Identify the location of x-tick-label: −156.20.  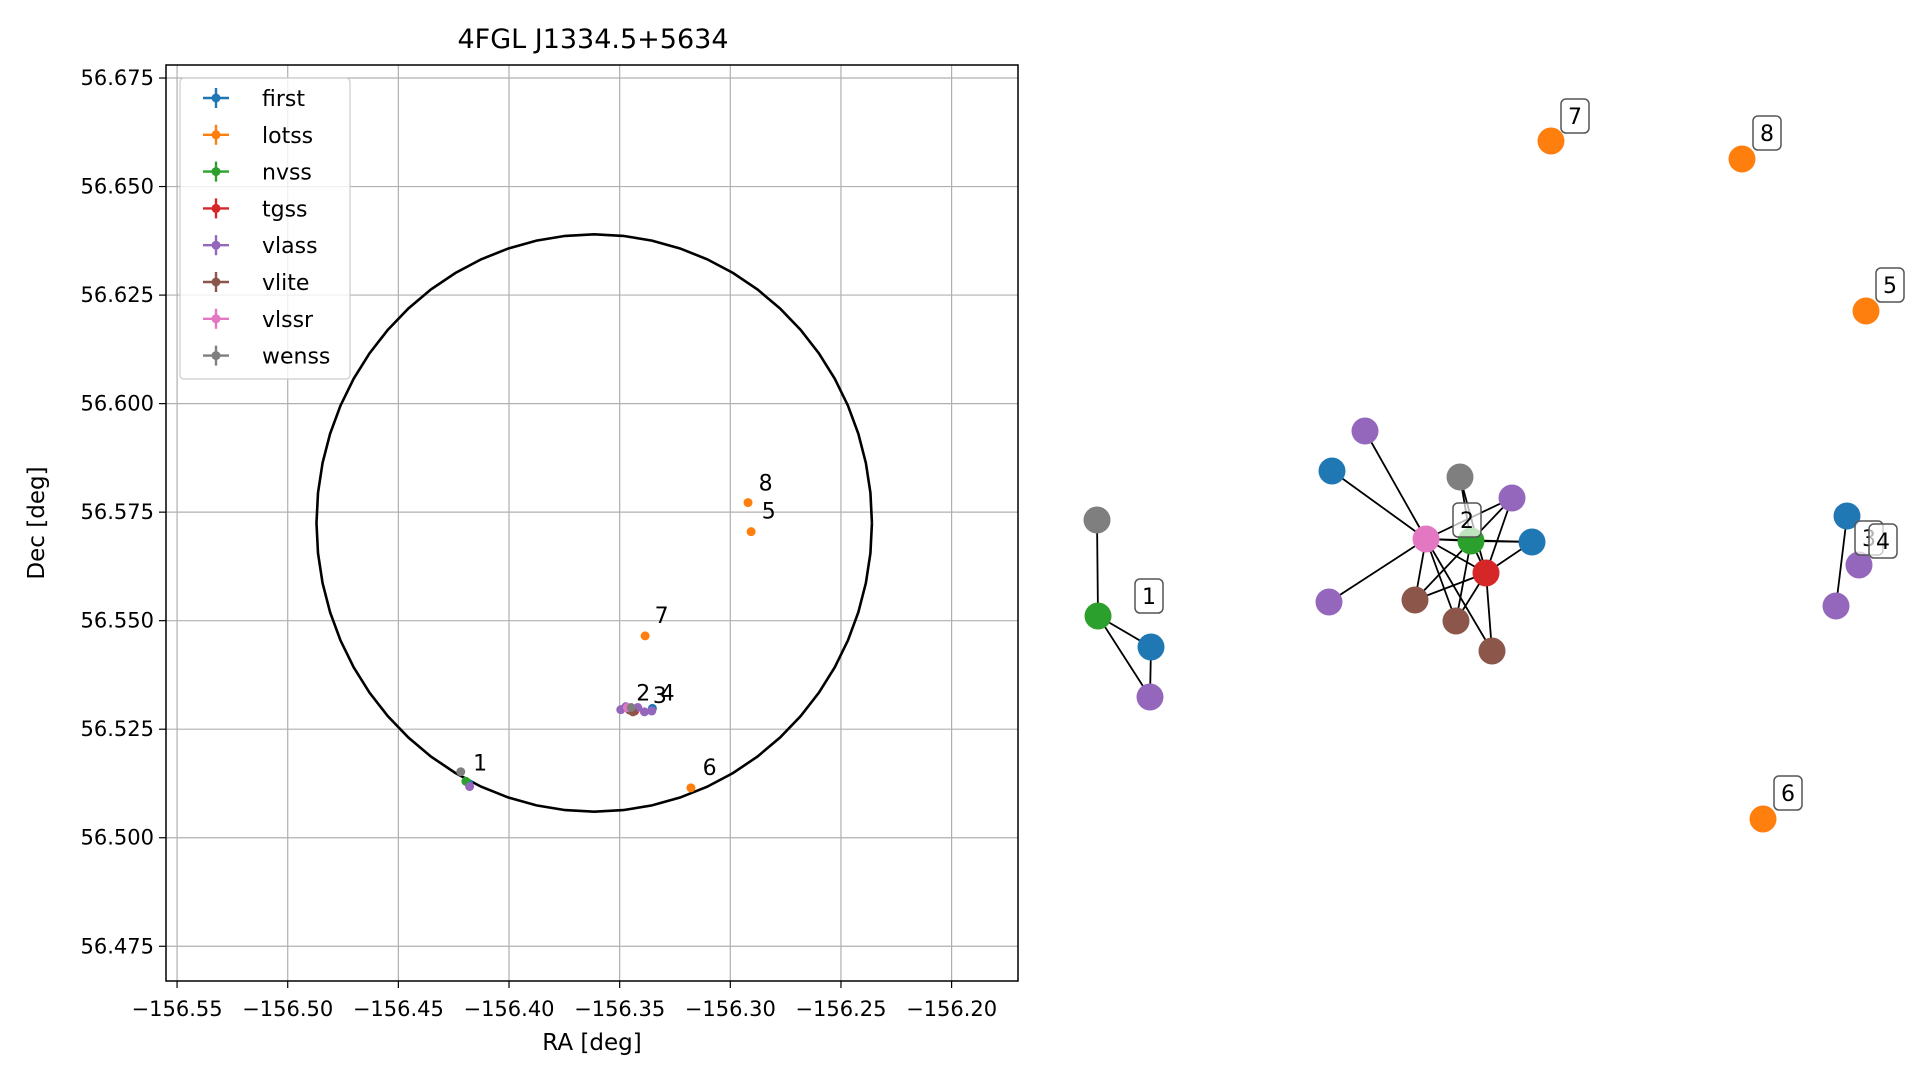
(951, 1009).